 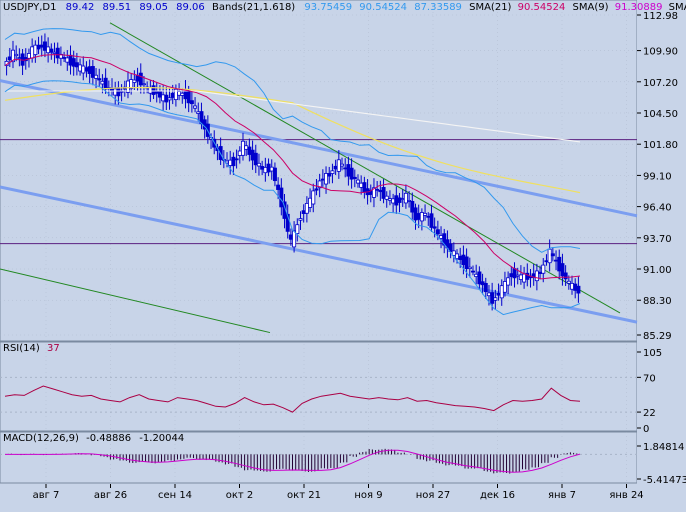 What do you see at coordinates (657, 270) in the screenshot?
I see `price-tick-label: 91.00` at bounding box center [657, 270].